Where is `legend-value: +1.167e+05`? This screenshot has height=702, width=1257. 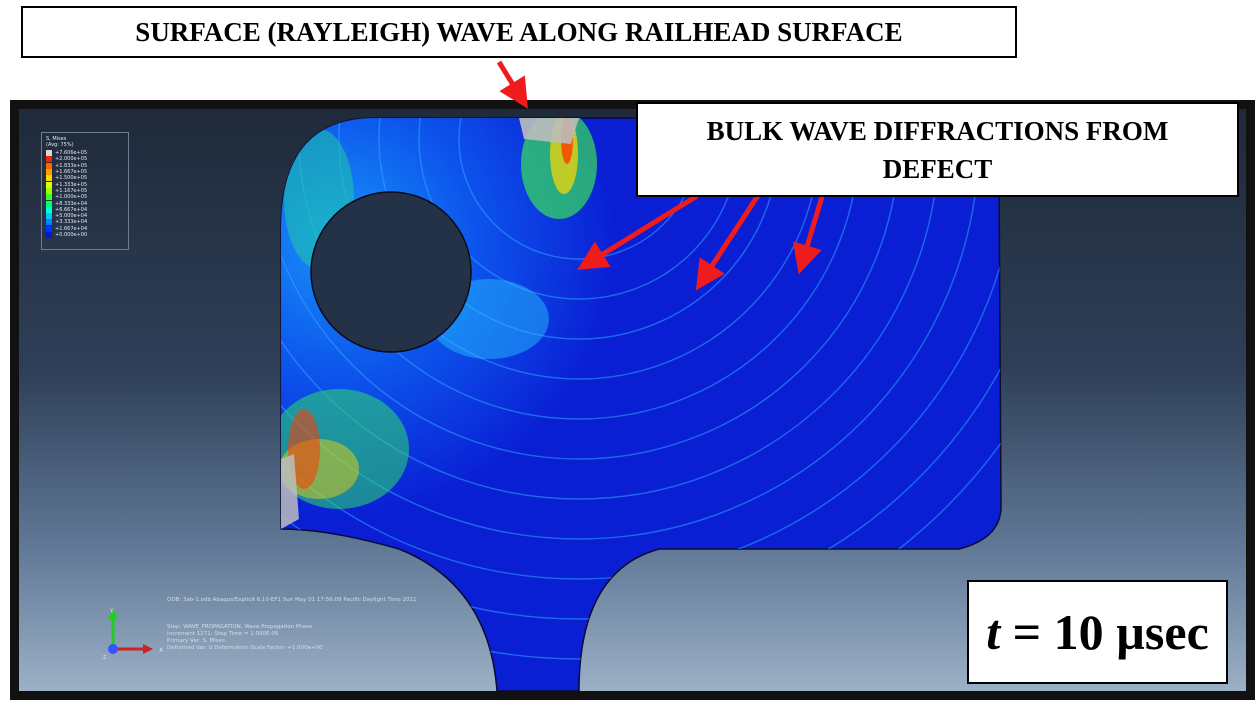
legend-value: +1.167e+05 is located at coordinates (71, 190).